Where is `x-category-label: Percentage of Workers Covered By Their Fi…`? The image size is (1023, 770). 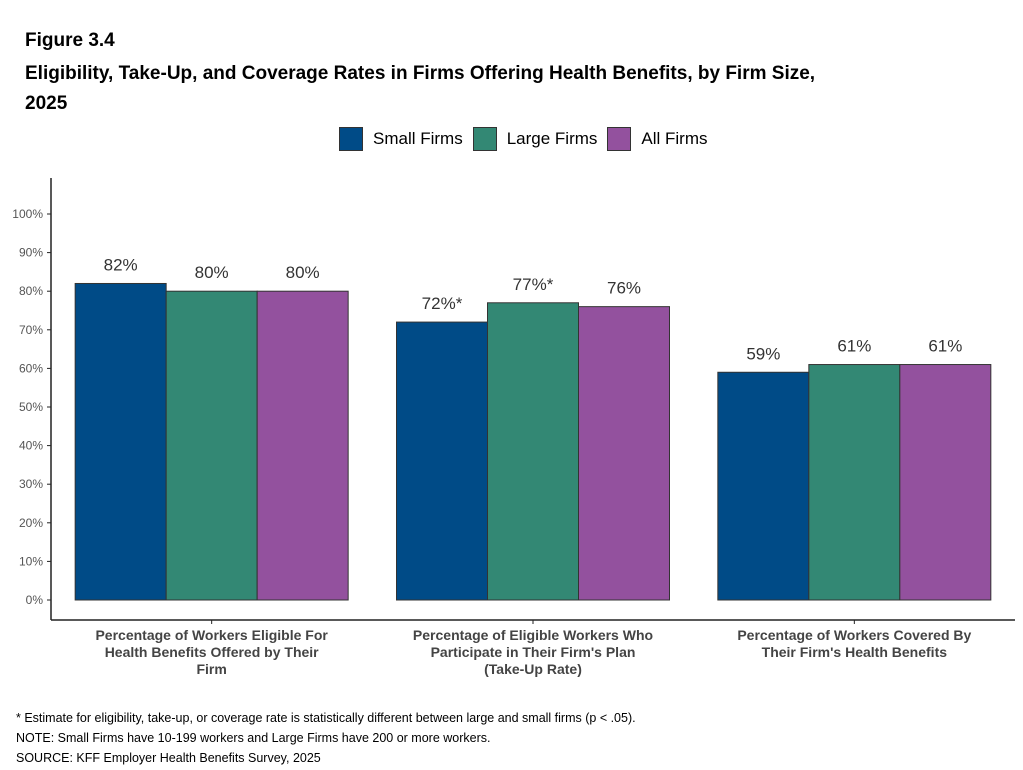
x-category-label: Percentage of Workers Covered By Their Fi… is located at coordinates (854, 644).